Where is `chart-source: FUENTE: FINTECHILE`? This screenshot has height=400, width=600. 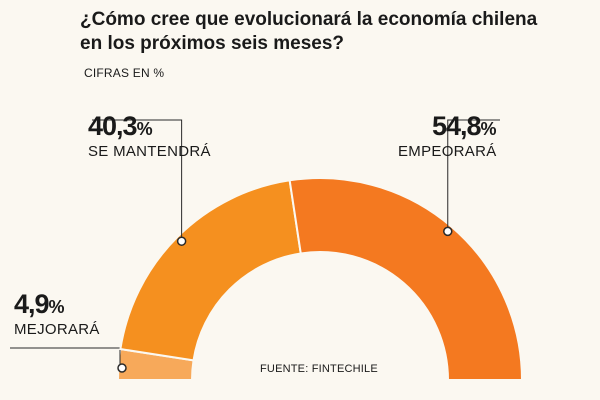 chart-source: FUENTE: FINTECHILE is located at coordinates (319, 369).